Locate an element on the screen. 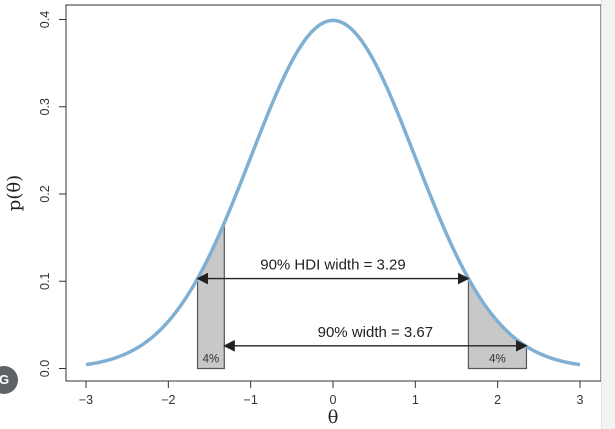 The width and height of the screenshot is (615, 429). tail-label-1: 4% is located at coordinates (211, 360).